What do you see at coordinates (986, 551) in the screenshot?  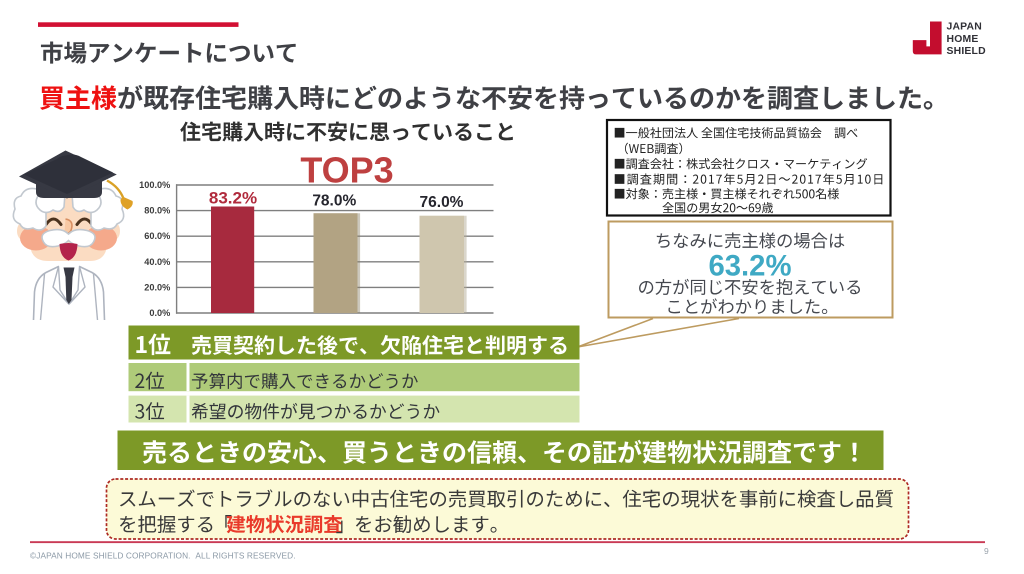 I see `svg-text: 9` at bounding box center [986, 551].